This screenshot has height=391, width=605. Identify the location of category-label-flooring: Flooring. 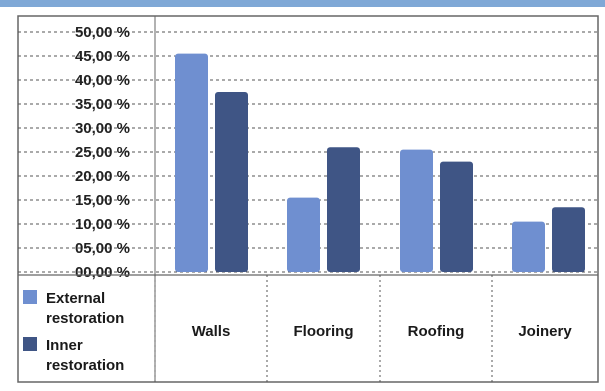
(324, 331).